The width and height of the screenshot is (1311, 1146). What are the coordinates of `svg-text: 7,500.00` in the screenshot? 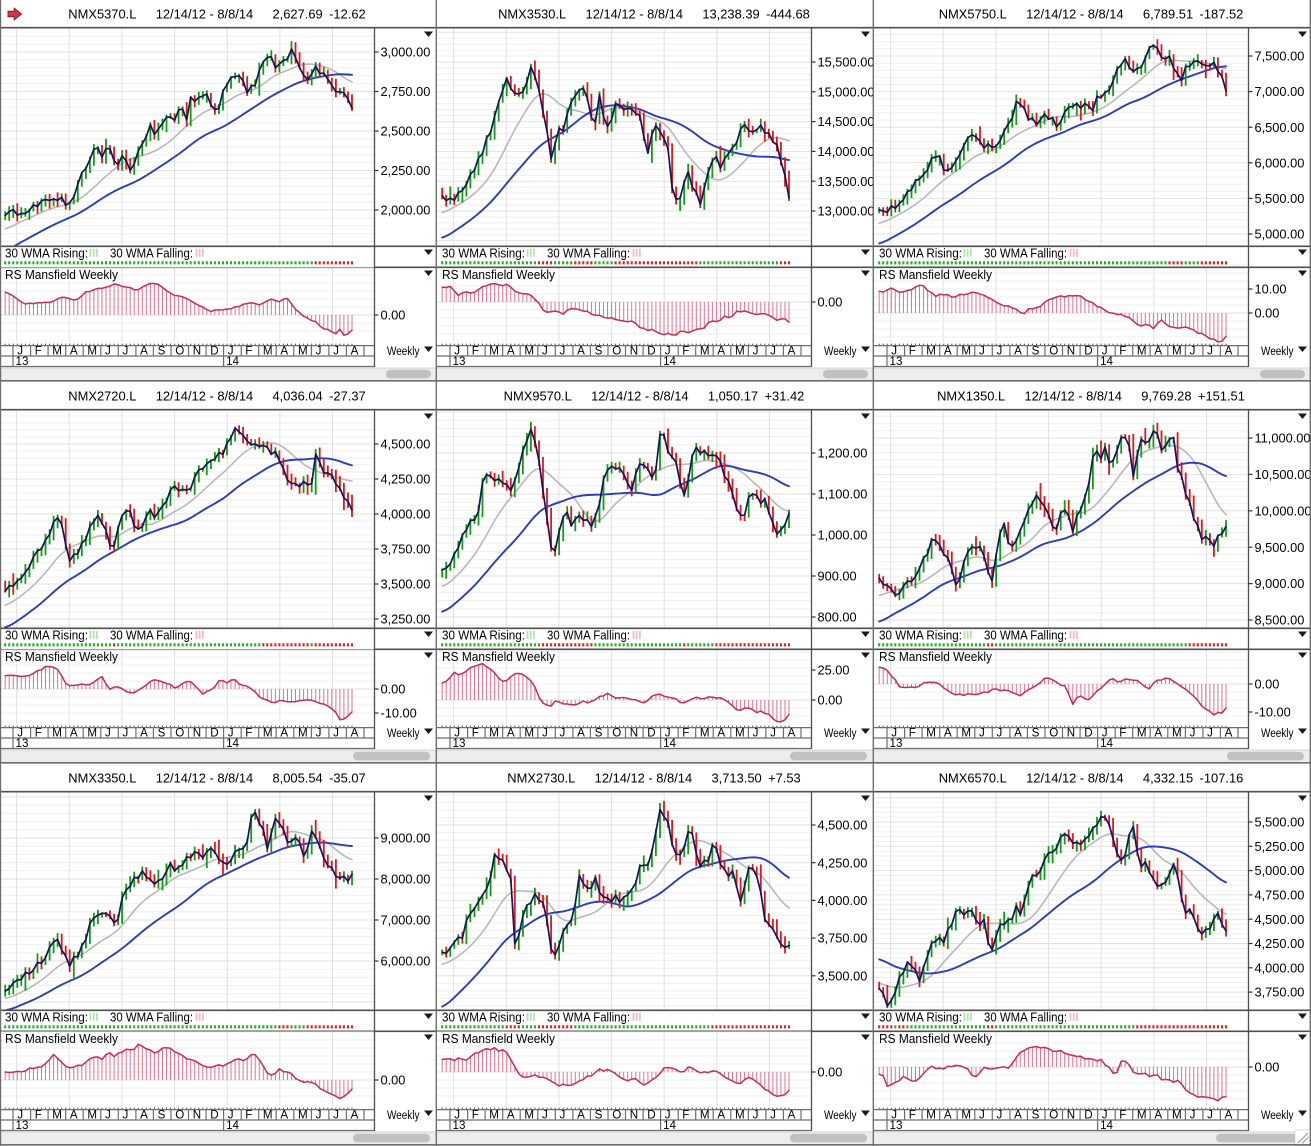 It's located at (1280, 56).